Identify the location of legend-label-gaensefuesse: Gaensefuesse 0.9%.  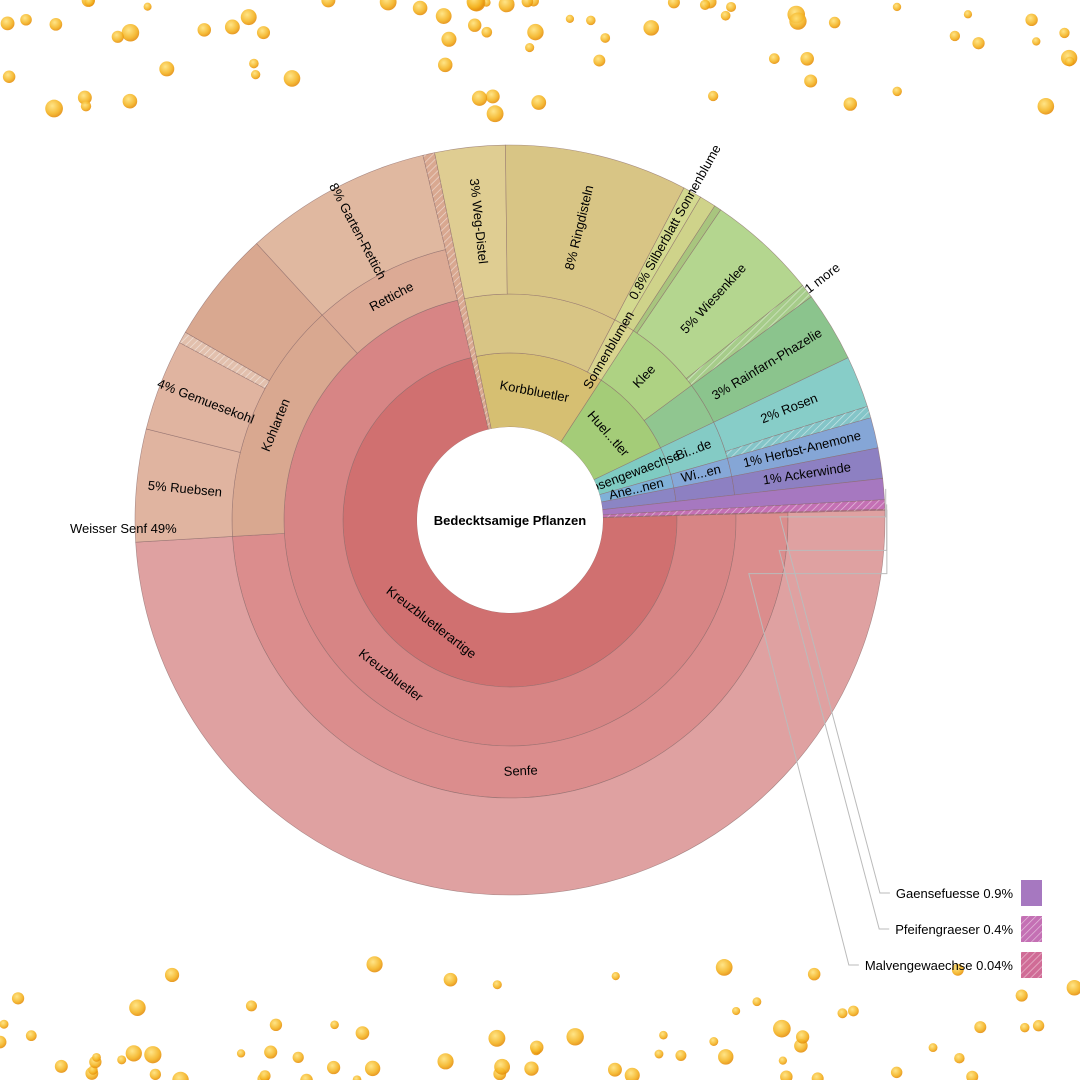
(955, 893).